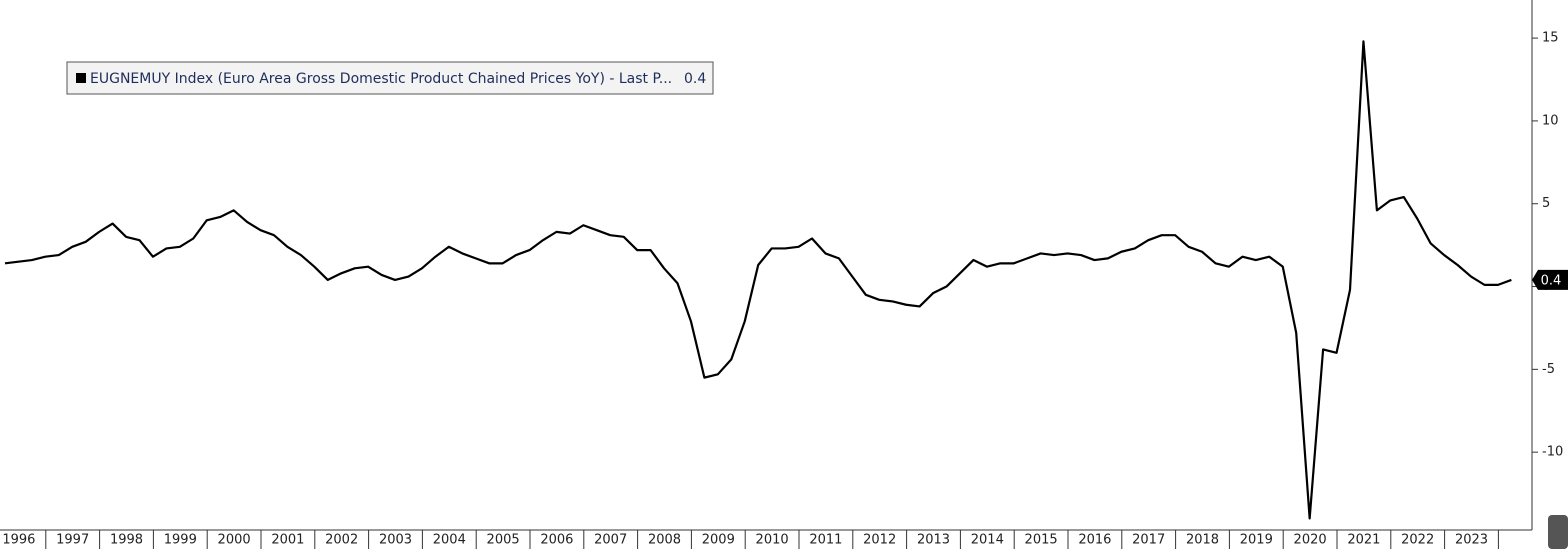 This screenshot has height=549, width=1568. What do you see at coordinates (1558, 532) in the screenshot?
I see `corner-icon` at bounding box center [1558, 532].